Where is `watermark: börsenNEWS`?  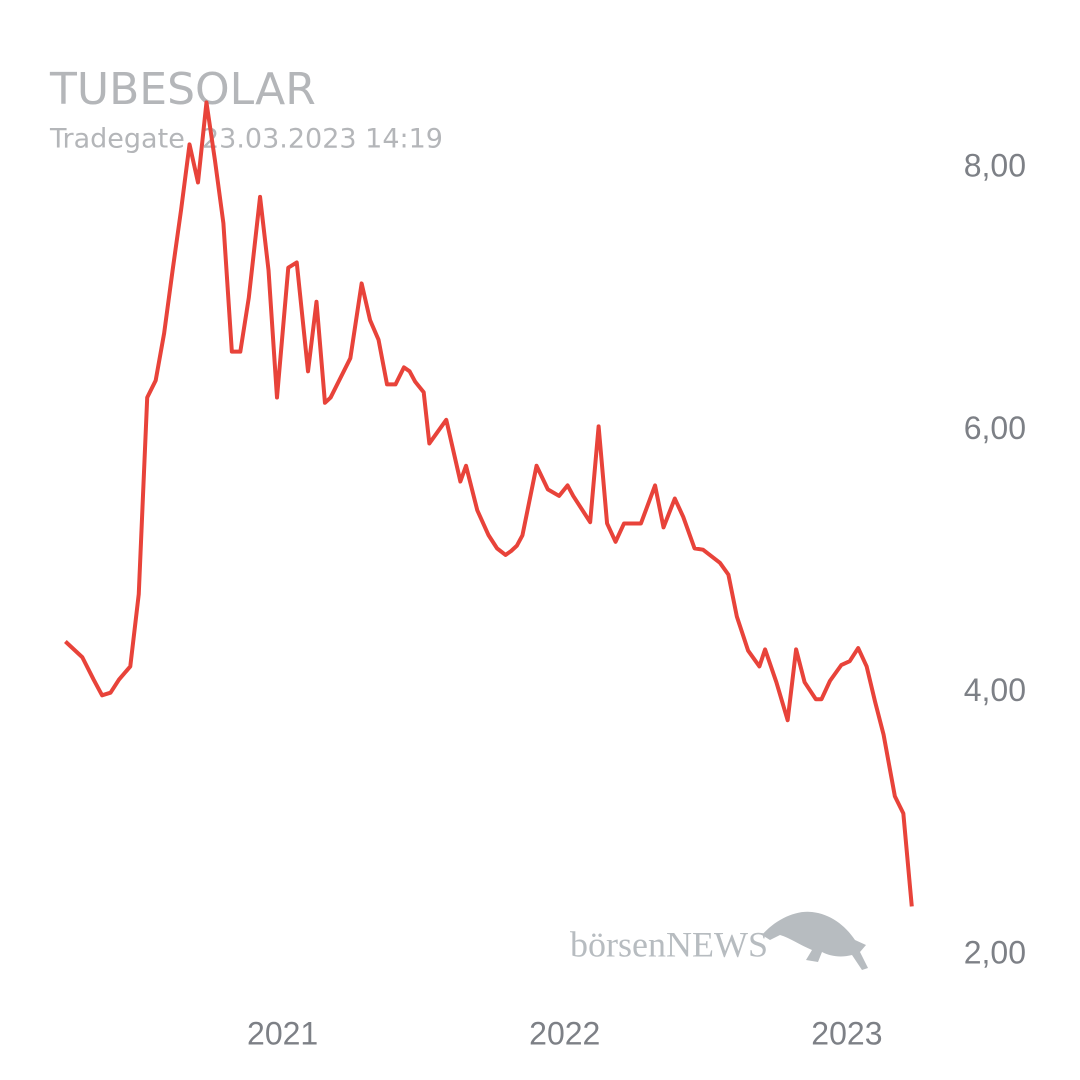 watermark: börsenNEWS is located at coordinates (669, 944).